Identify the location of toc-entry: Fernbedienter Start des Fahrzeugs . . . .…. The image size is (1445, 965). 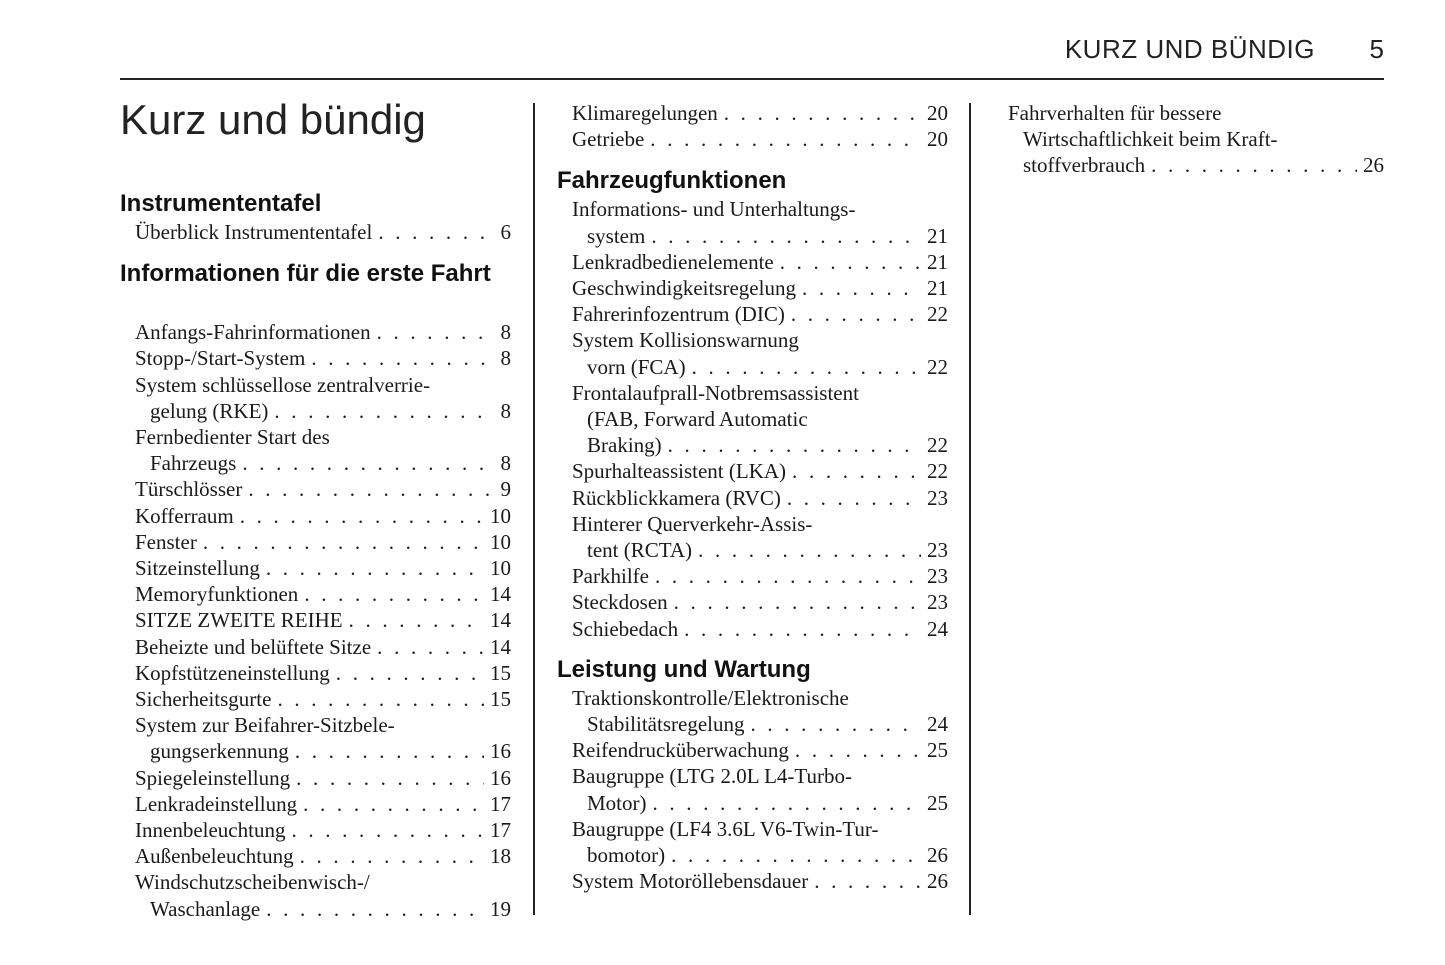
(315, 450).